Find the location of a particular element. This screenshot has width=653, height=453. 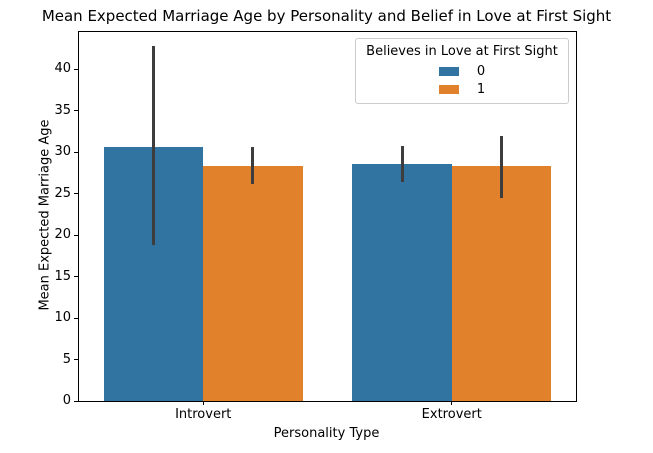

y-tick-label: 25 is located at coordinates (62, 193).